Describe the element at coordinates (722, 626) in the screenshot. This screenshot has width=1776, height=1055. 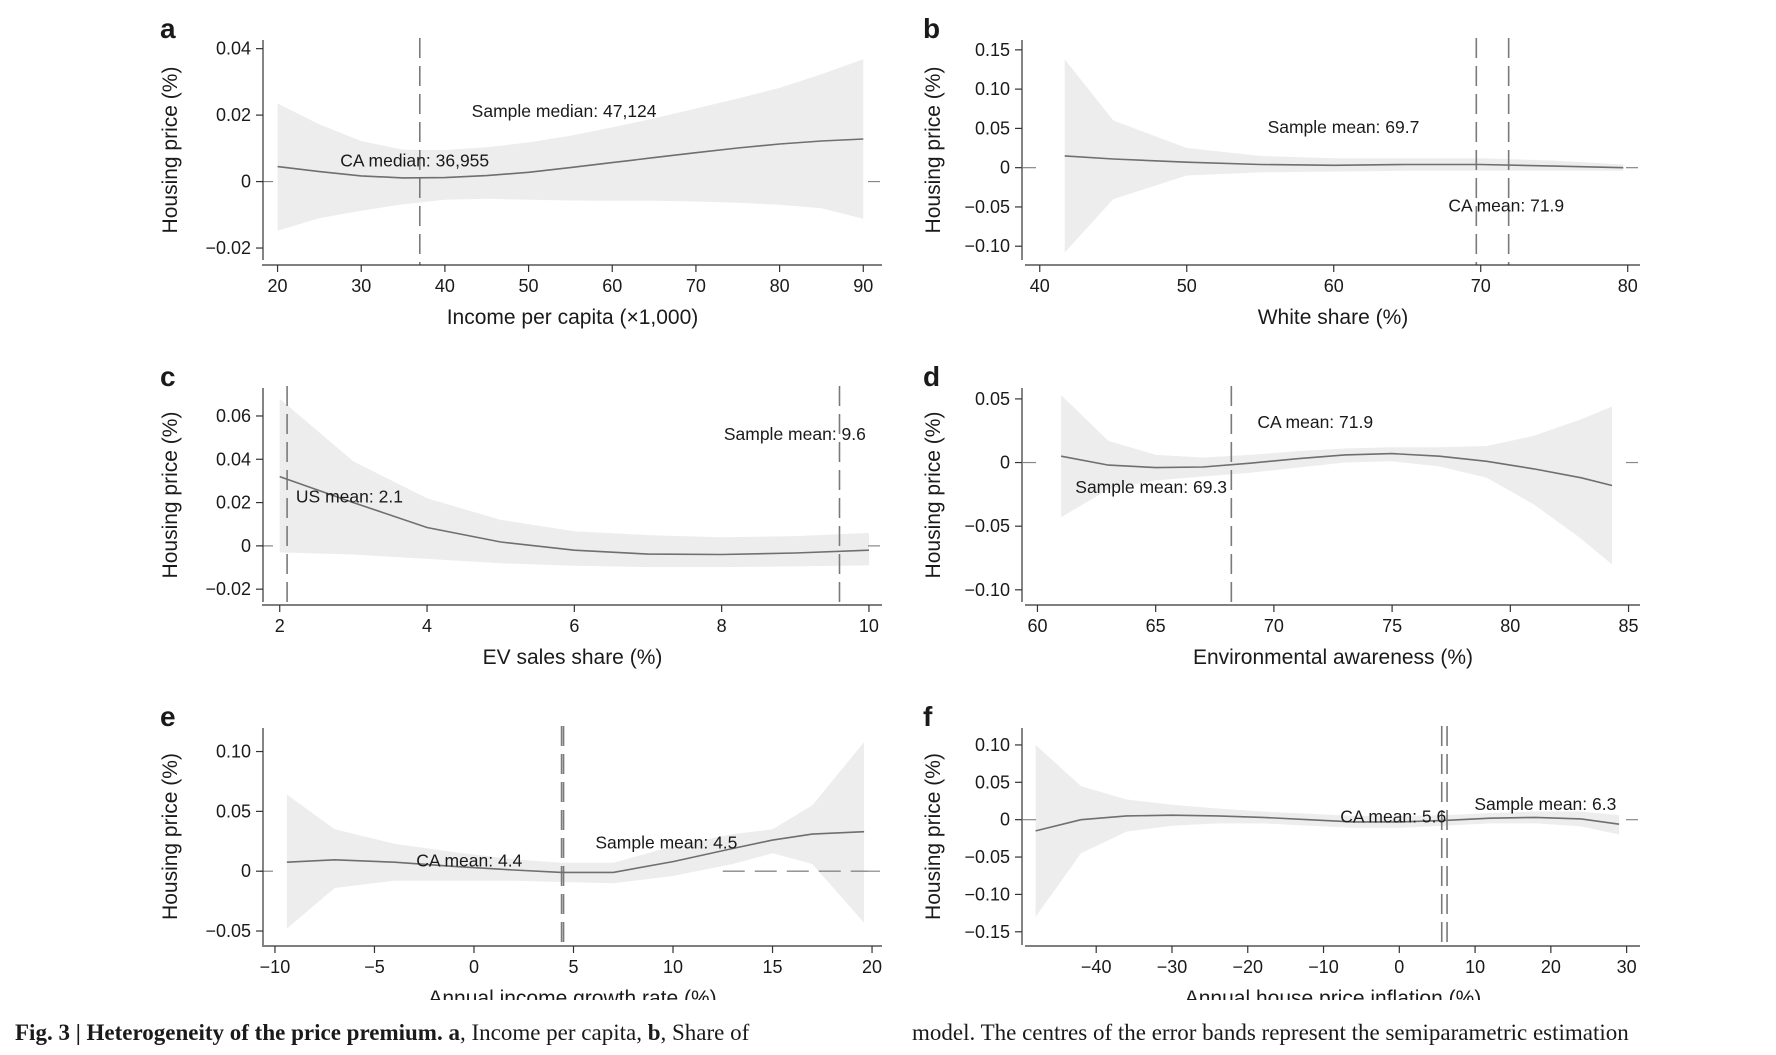
I see `x-tick-label: 8` at that location.